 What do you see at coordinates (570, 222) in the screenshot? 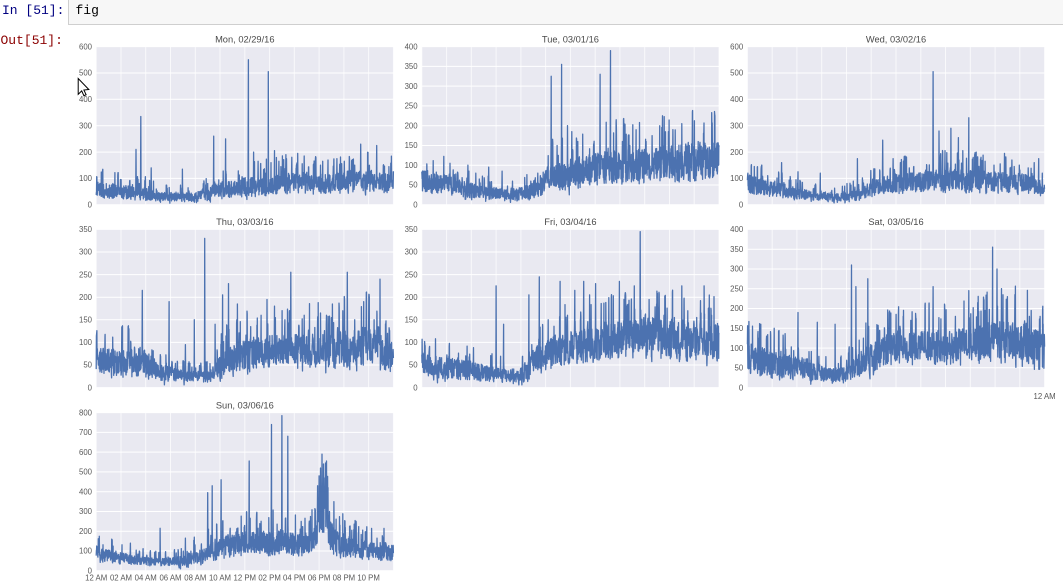
I see `svg-text: Fri, 03/04/16` at bounding box center [570, 222].